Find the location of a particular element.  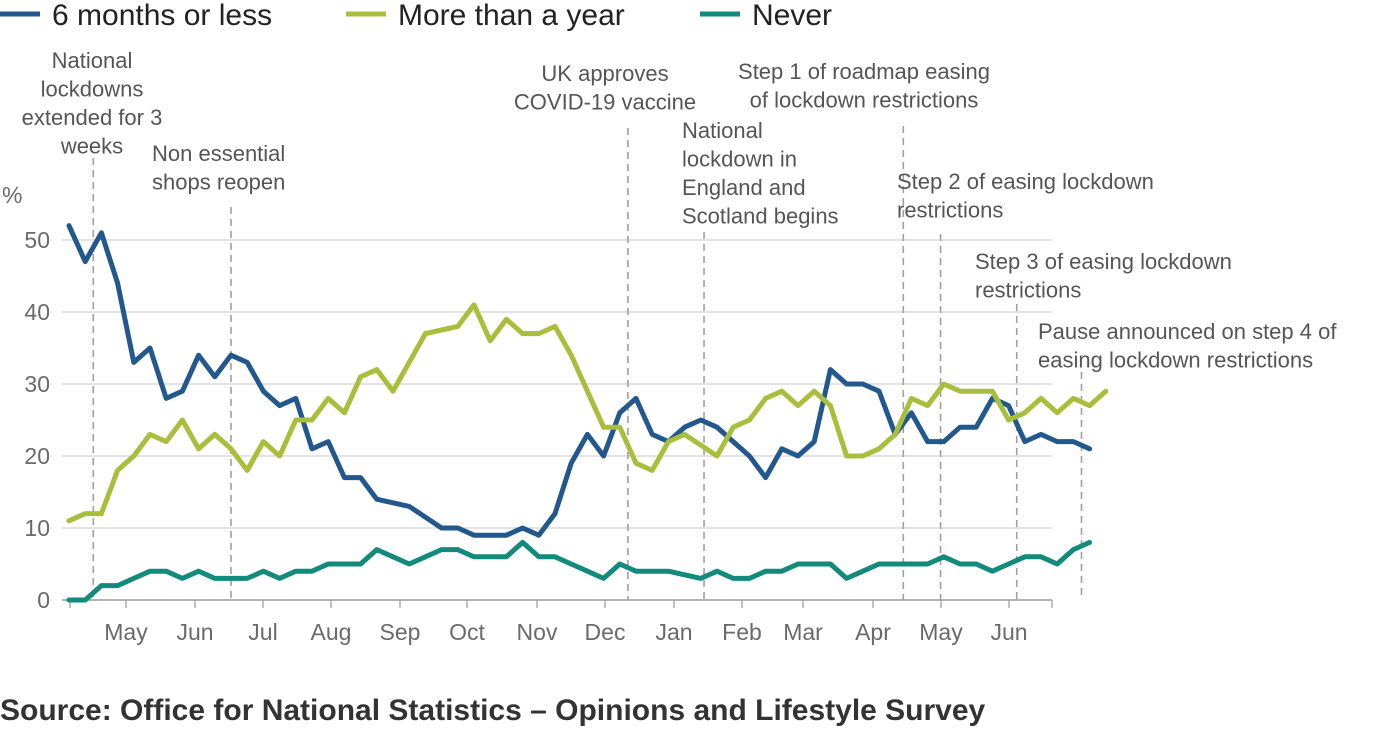

annotation-label: COVID-19 vaccine is located at coordinates (605, 102).